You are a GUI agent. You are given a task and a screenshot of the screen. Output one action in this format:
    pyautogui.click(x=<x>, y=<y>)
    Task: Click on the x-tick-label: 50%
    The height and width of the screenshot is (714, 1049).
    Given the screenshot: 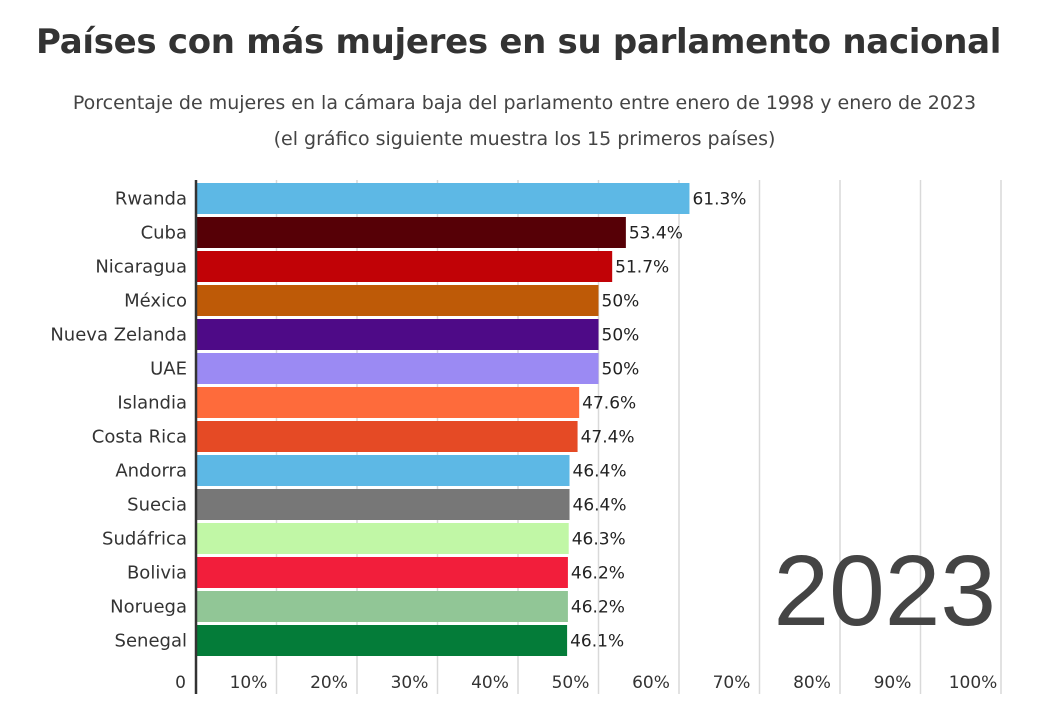 What is the action you would take?
    pyautogui.click(x=571, y=683)
    